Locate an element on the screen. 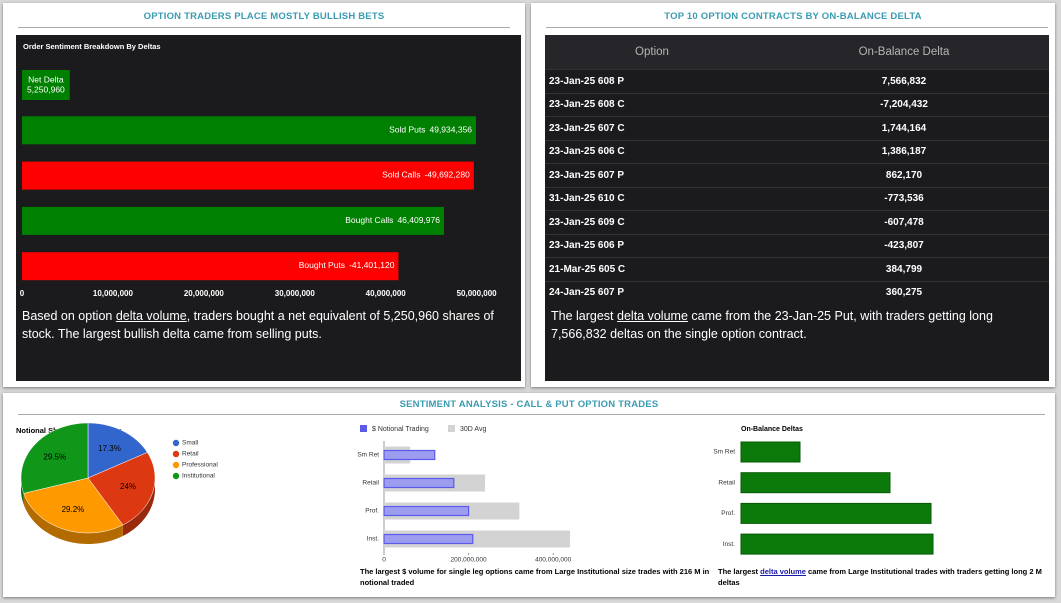 The image size is (1061, 603). bar-label: Sold Puts 49,934,356 is located at coordinates (430, 130).